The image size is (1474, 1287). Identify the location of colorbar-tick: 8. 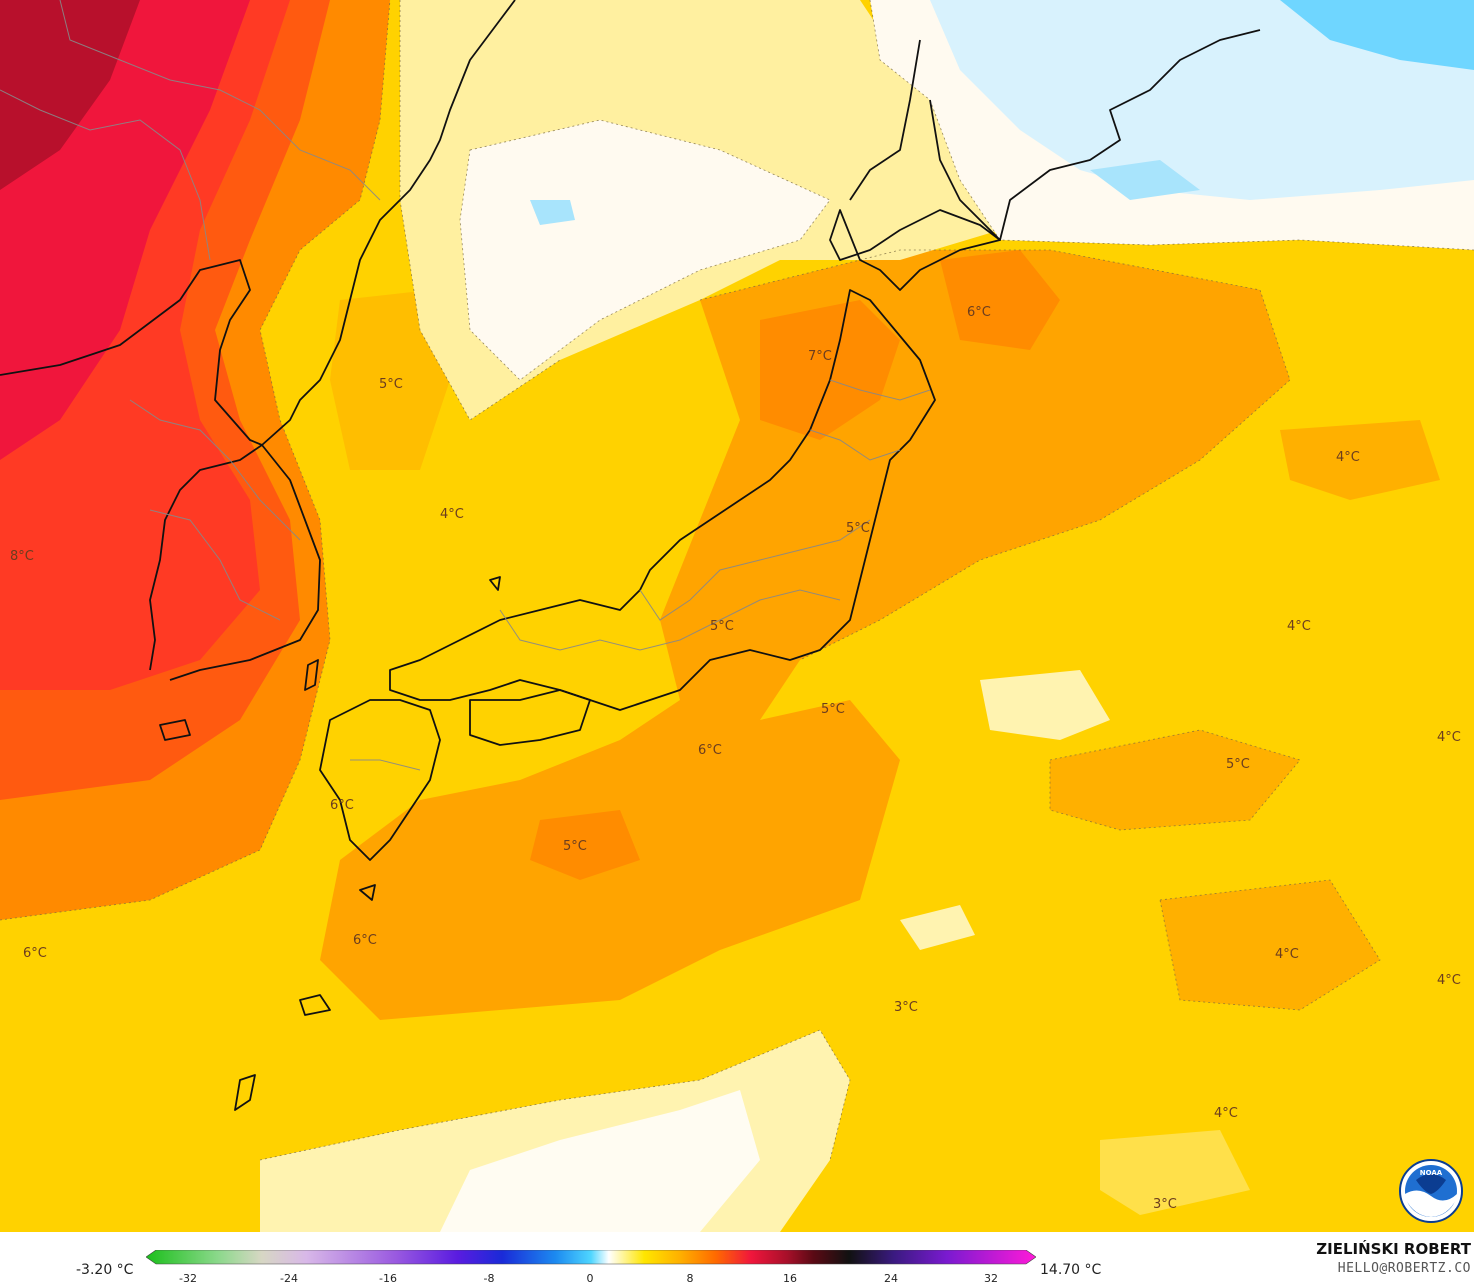
(690, 1278).